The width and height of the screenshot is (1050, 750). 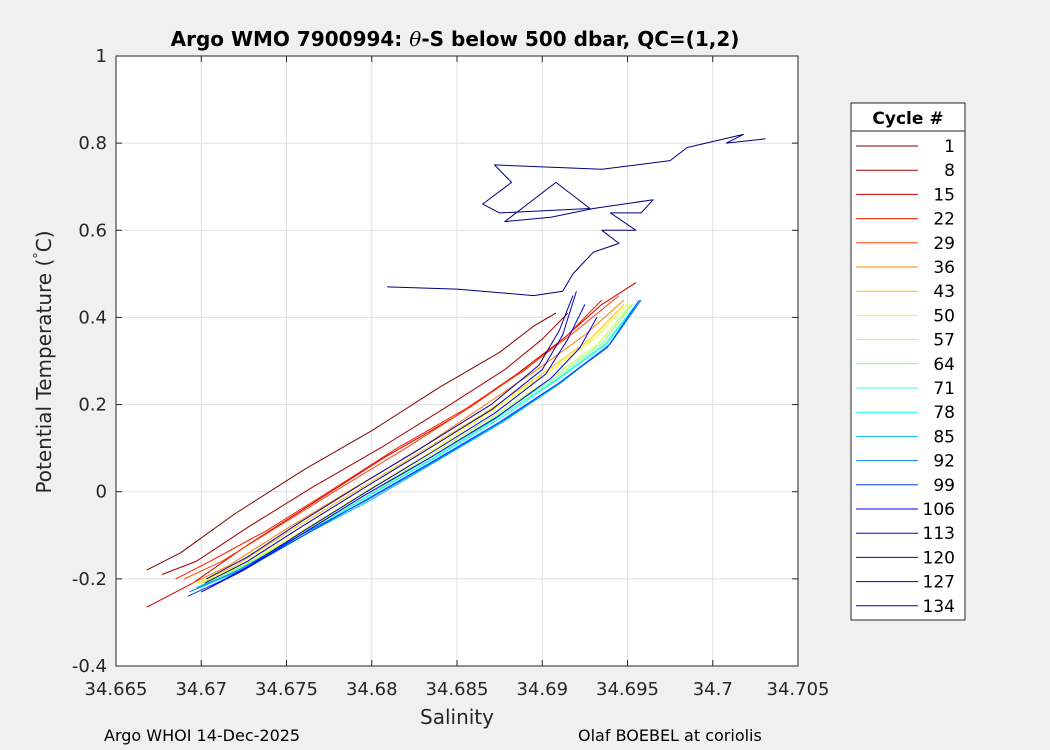 What do you see at coordinates (798, 689) in the screenshot?
I see `x-tick-label: 34.705` at bounding box center [798, 689].